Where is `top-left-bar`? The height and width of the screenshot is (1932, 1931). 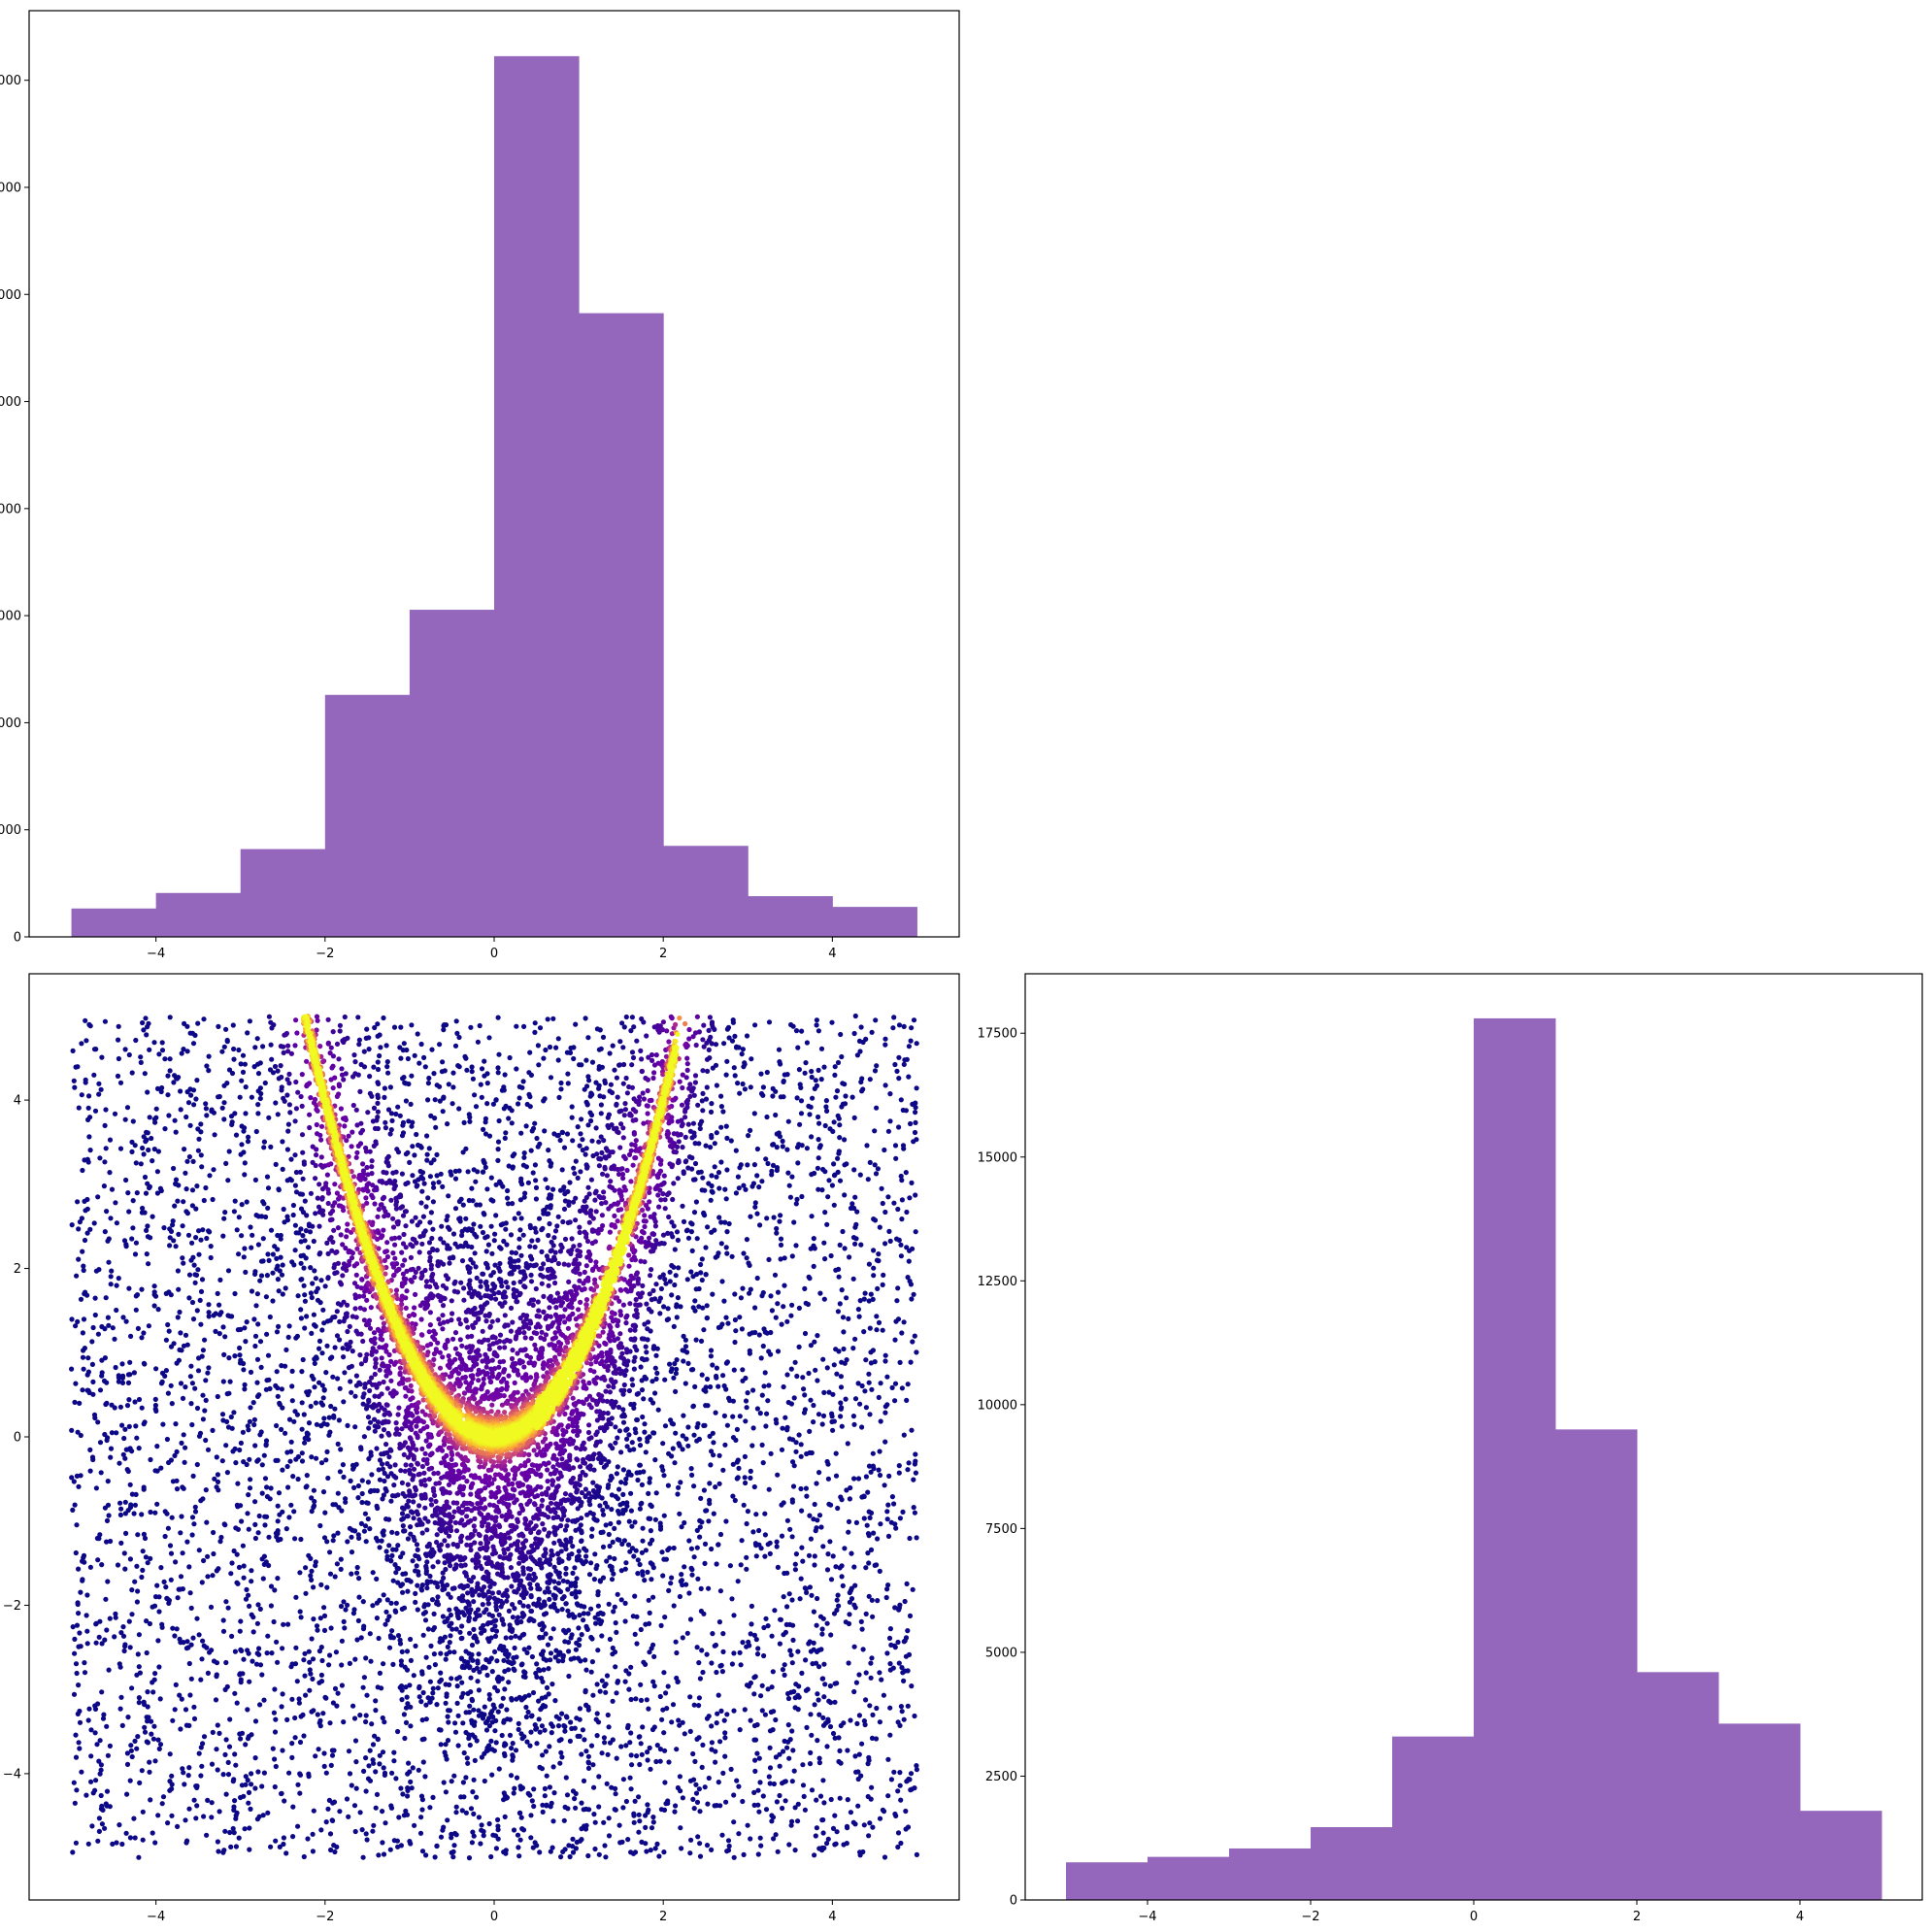
top-left-bar is located at coordinates (791, 917).